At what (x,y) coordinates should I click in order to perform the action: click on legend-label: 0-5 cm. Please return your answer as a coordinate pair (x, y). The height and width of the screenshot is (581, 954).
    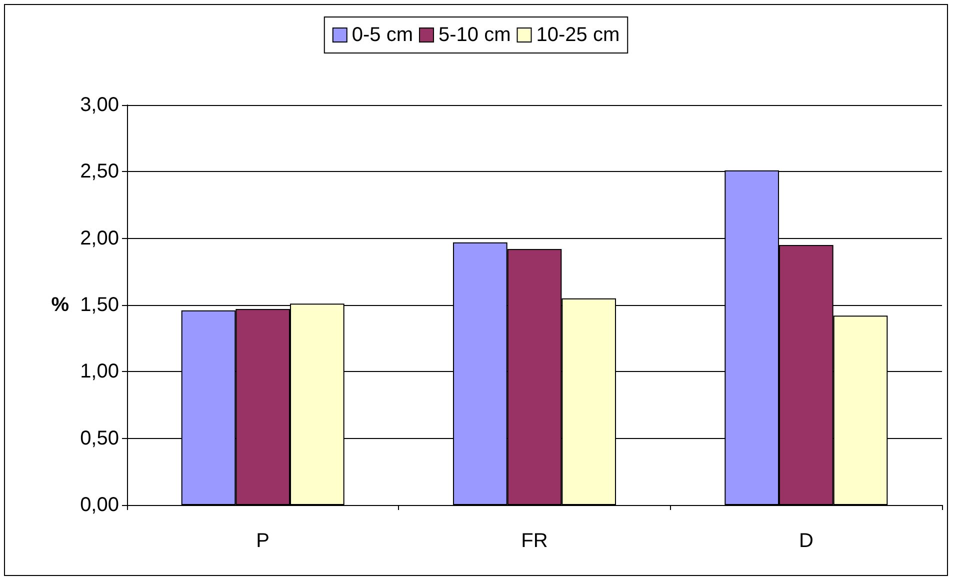
    Looking at the image, I should click on (383, 35).